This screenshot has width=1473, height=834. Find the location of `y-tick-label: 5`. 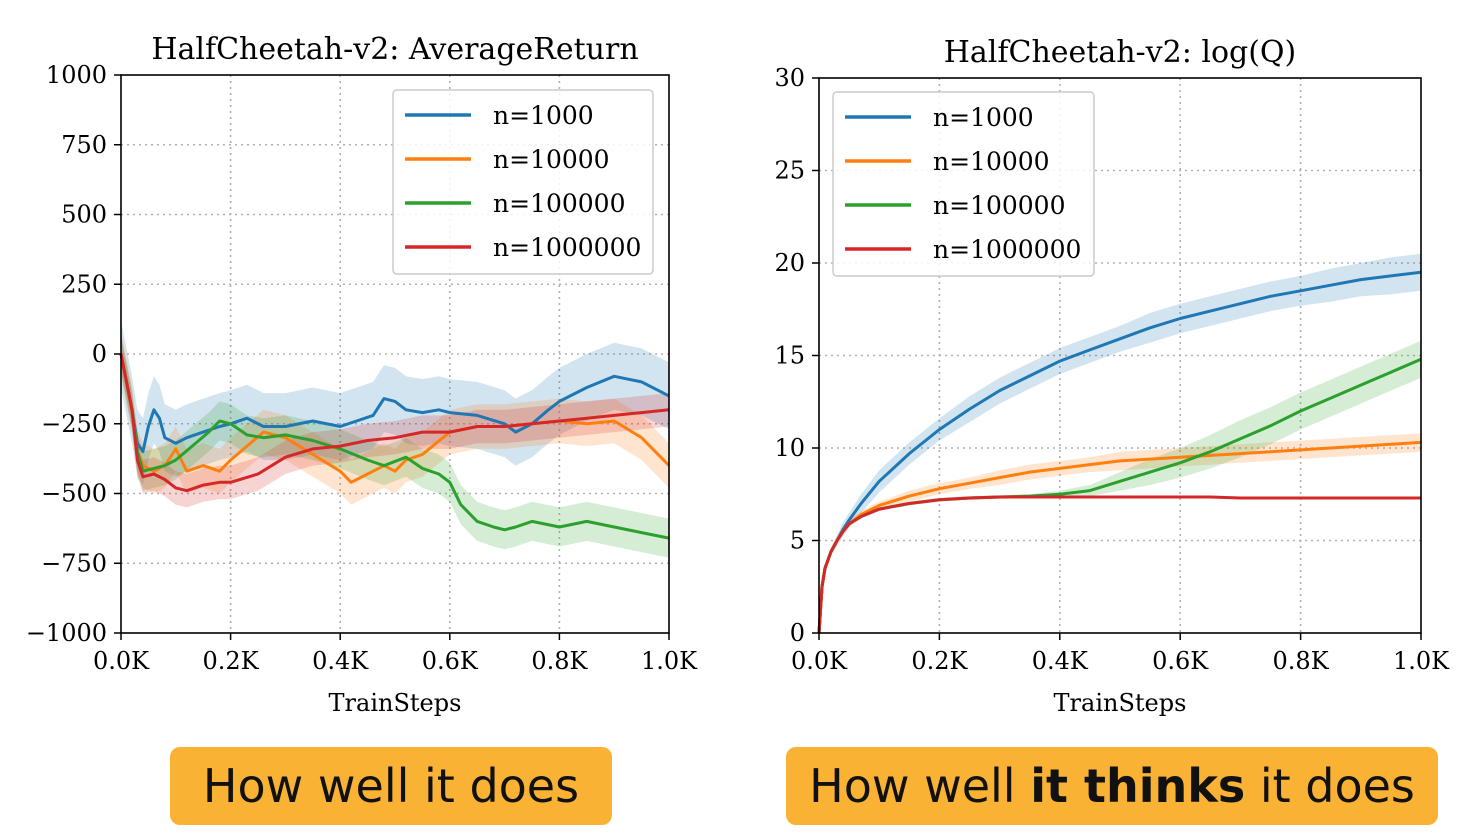

y-tick-label: 5 is located at coordinates (797, 541).